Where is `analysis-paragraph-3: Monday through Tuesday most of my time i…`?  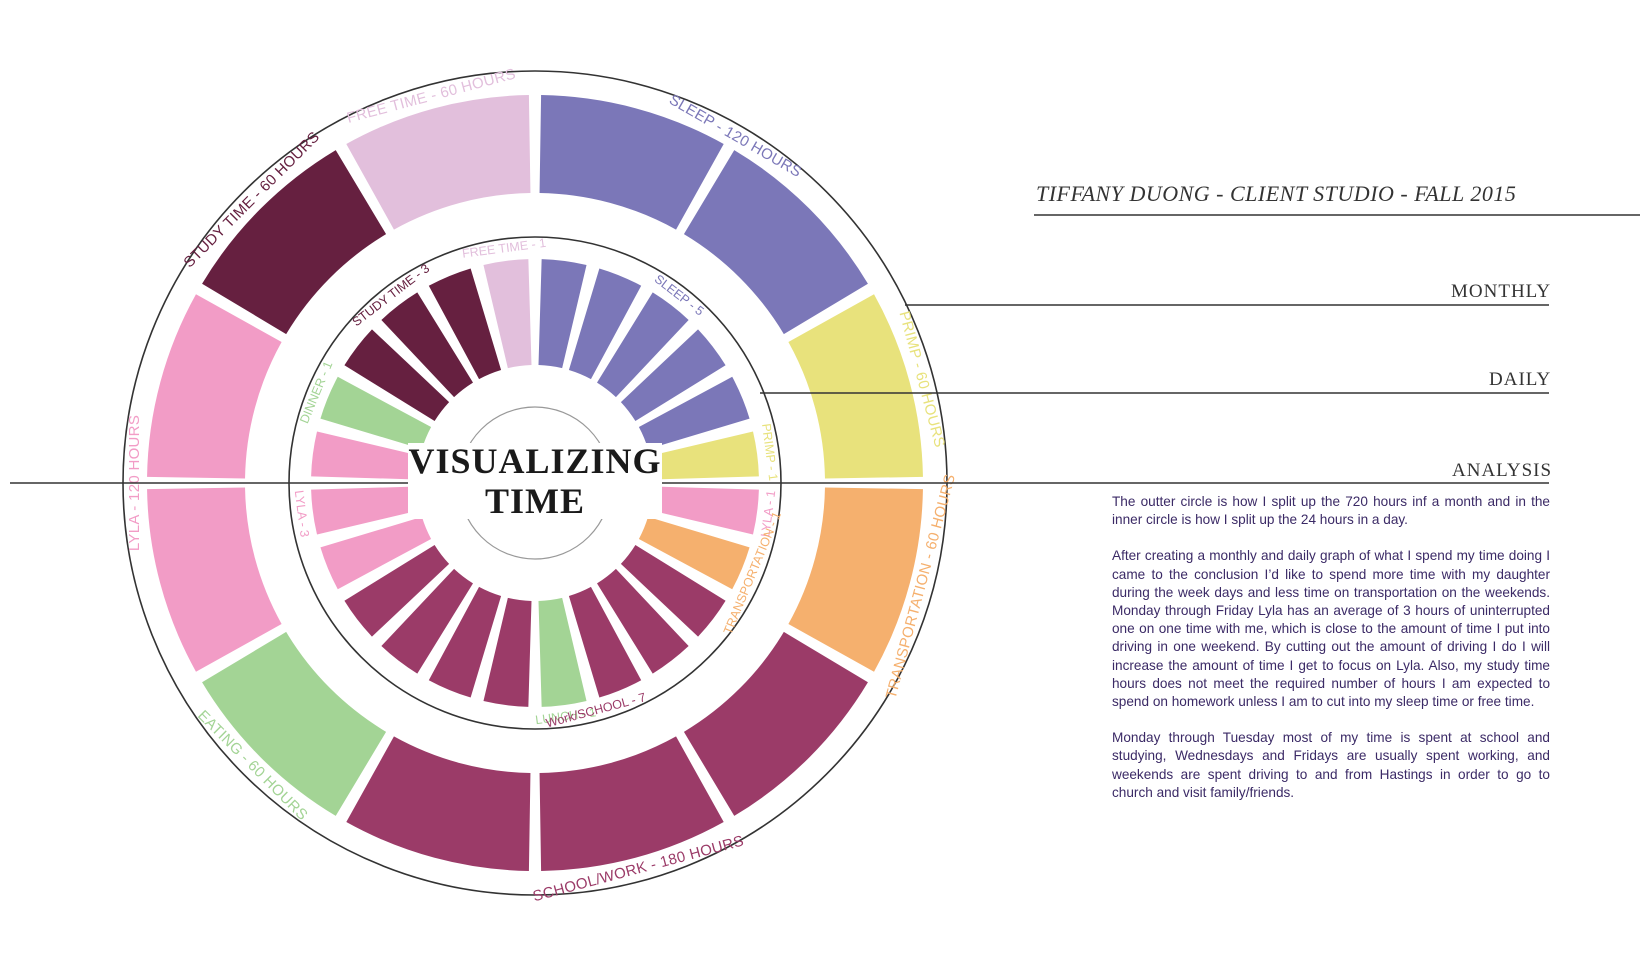
analysis-paragraph-3: Monday through Tuesday most of my time i… is located at coordinates (1331, 765).